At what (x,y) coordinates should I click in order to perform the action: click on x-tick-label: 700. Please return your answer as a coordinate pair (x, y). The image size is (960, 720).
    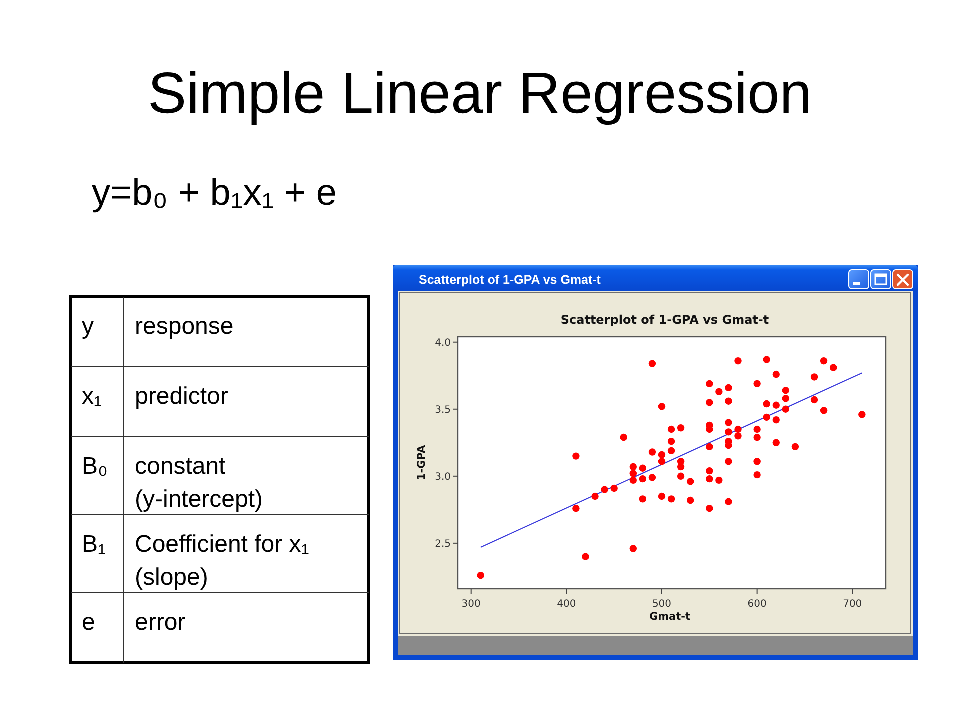
    Looking at the image, I should click on (852, 604).